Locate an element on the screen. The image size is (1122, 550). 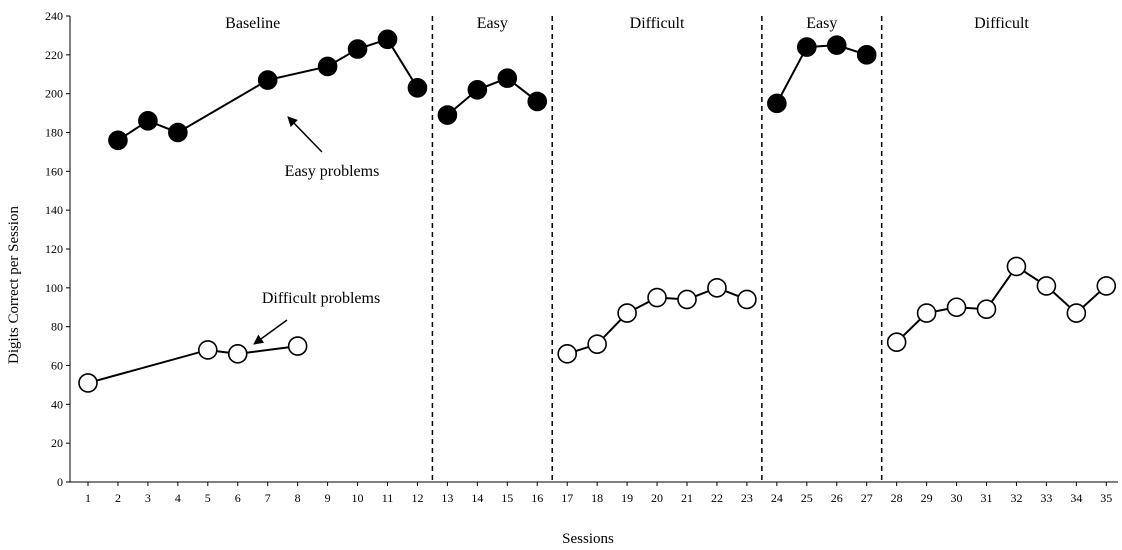
x-tick-label: 2 is located at coordinates (118, 498).